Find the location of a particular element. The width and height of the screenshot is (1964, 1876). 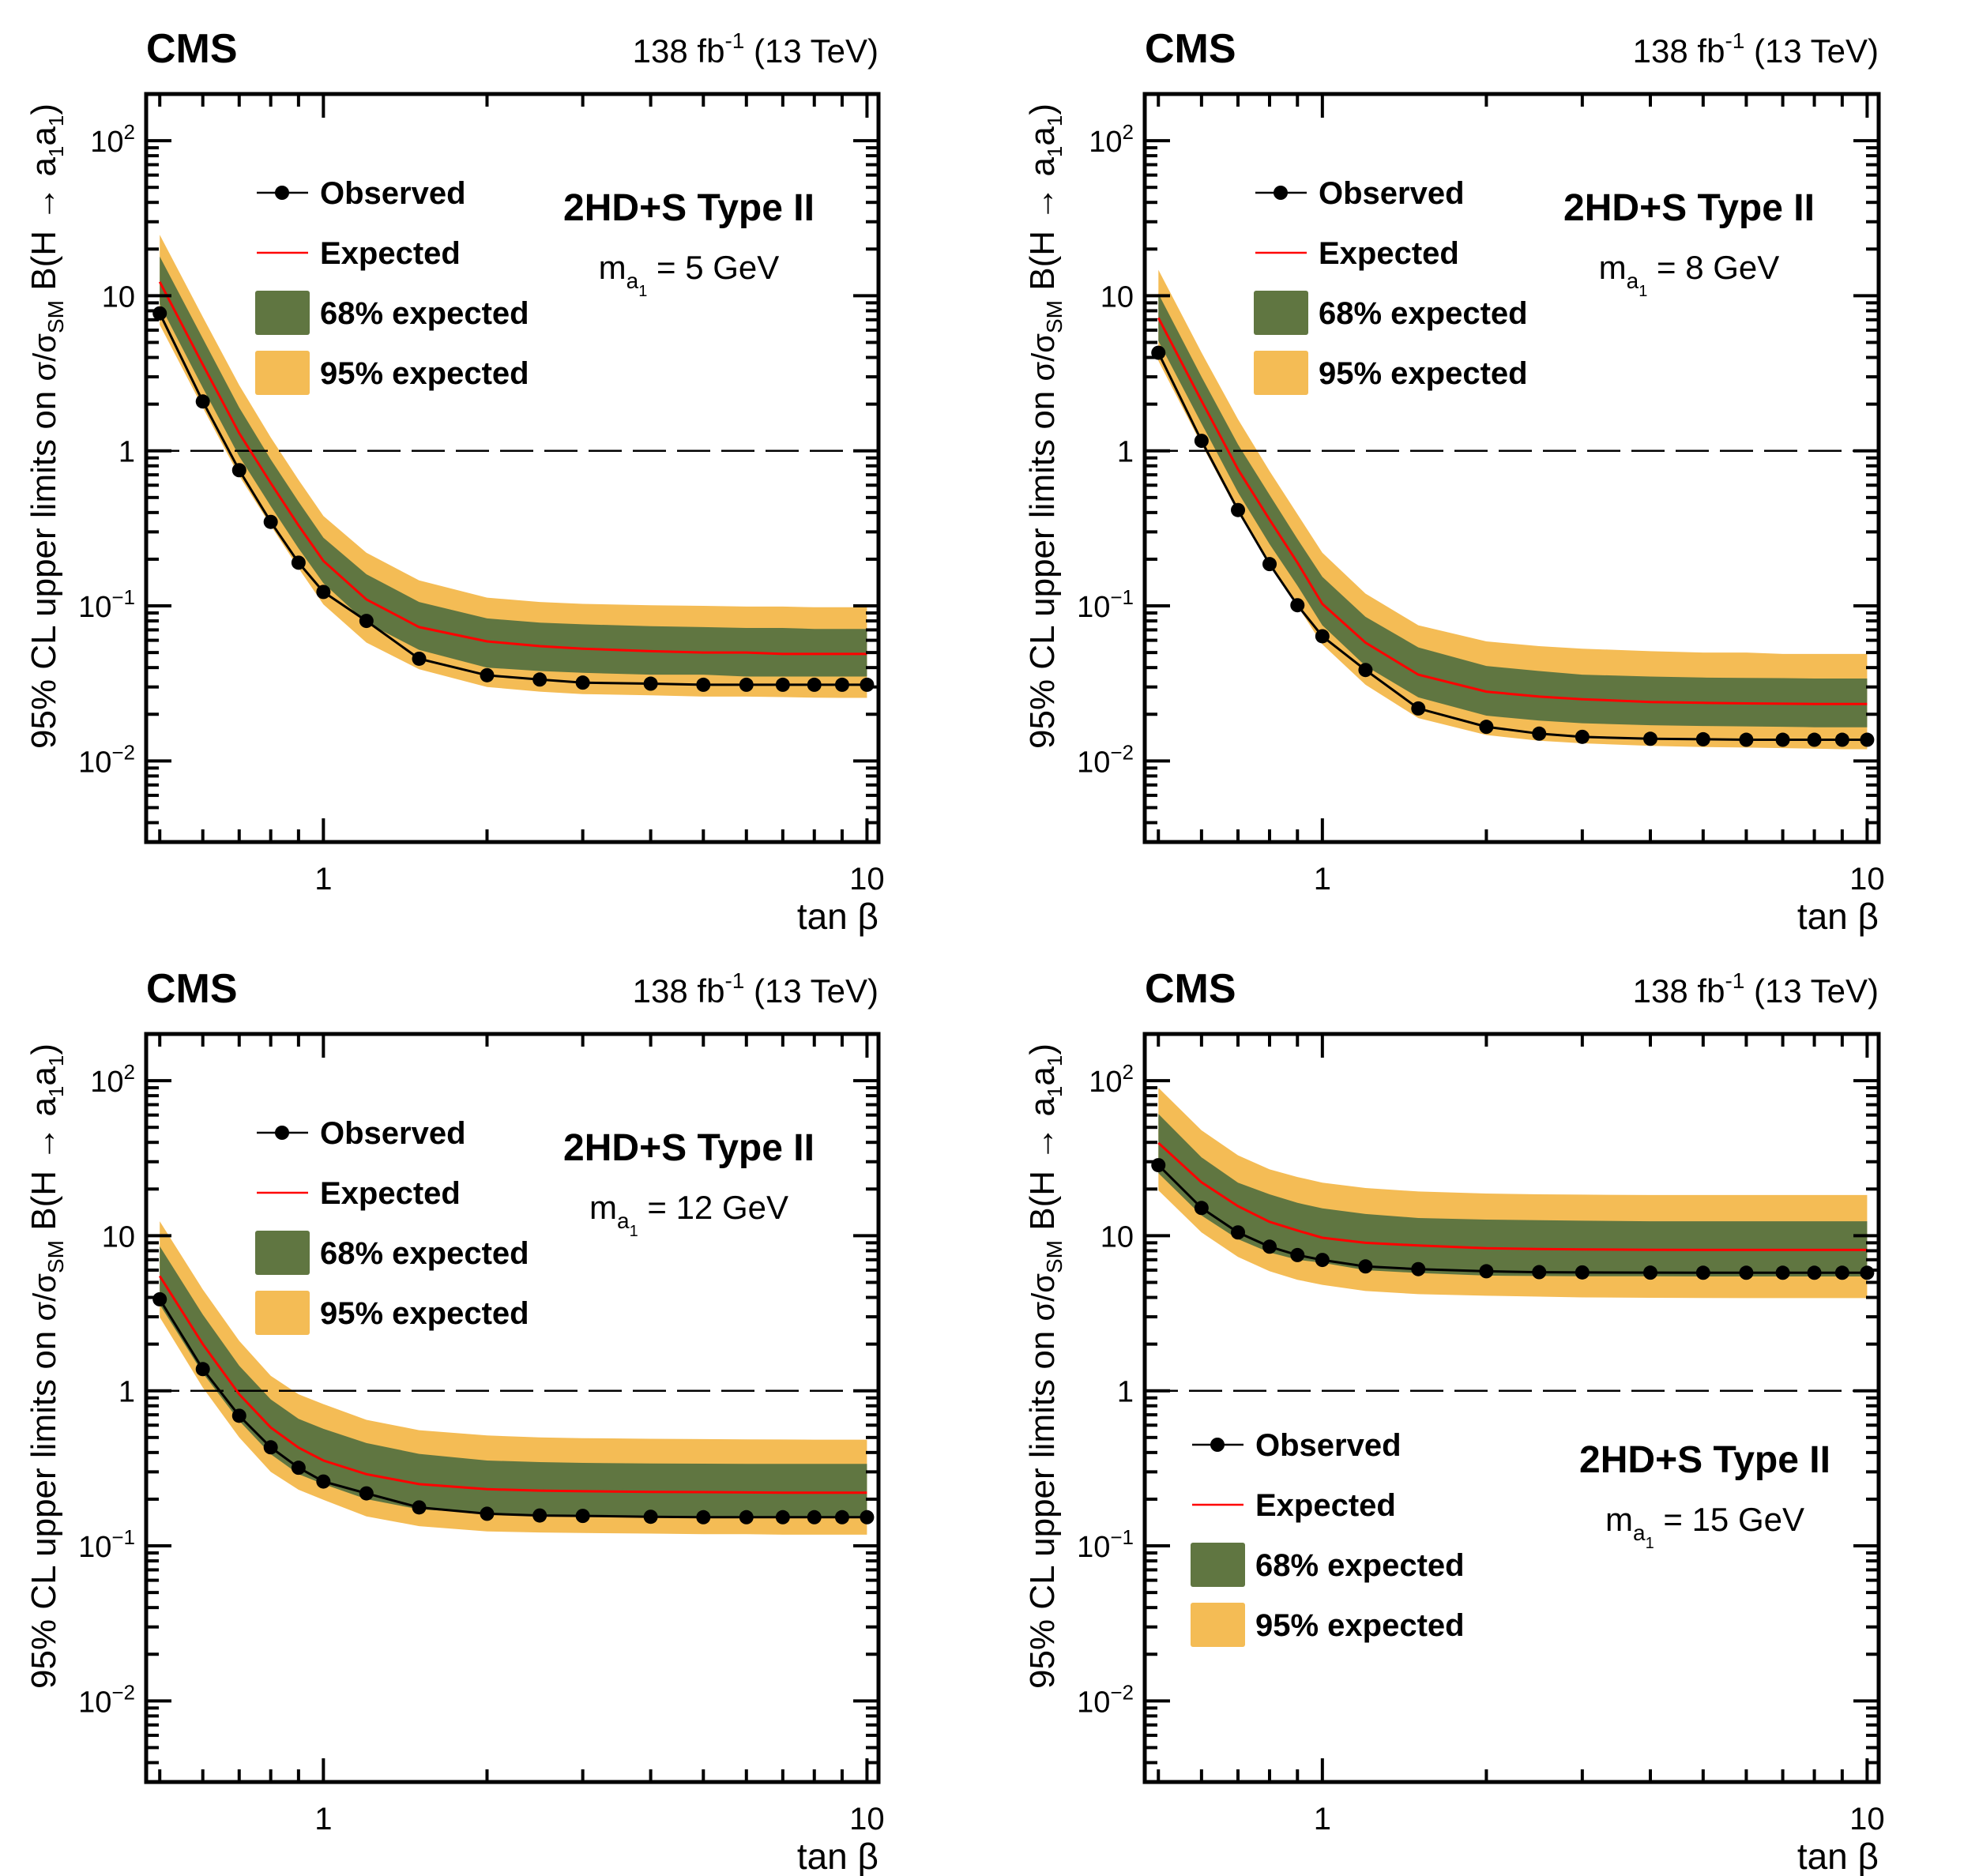

mass-label: ma1 = 15 GeV is located at coordinates (1704, 1526).